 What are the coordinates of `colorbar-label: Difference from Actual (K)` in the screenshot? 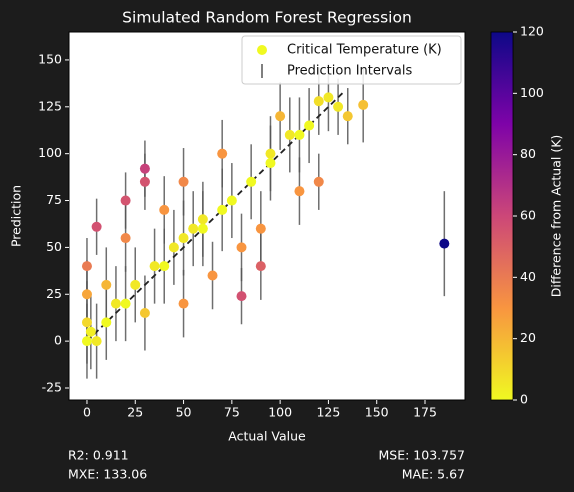 It's located at (556, 216).